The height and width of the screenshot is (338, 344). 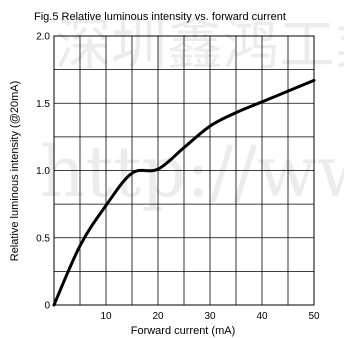 What do you see at coordinates (262, 316) in the screenshot?
I see `x-tick-label: 40` at bounding box center [262, 316].